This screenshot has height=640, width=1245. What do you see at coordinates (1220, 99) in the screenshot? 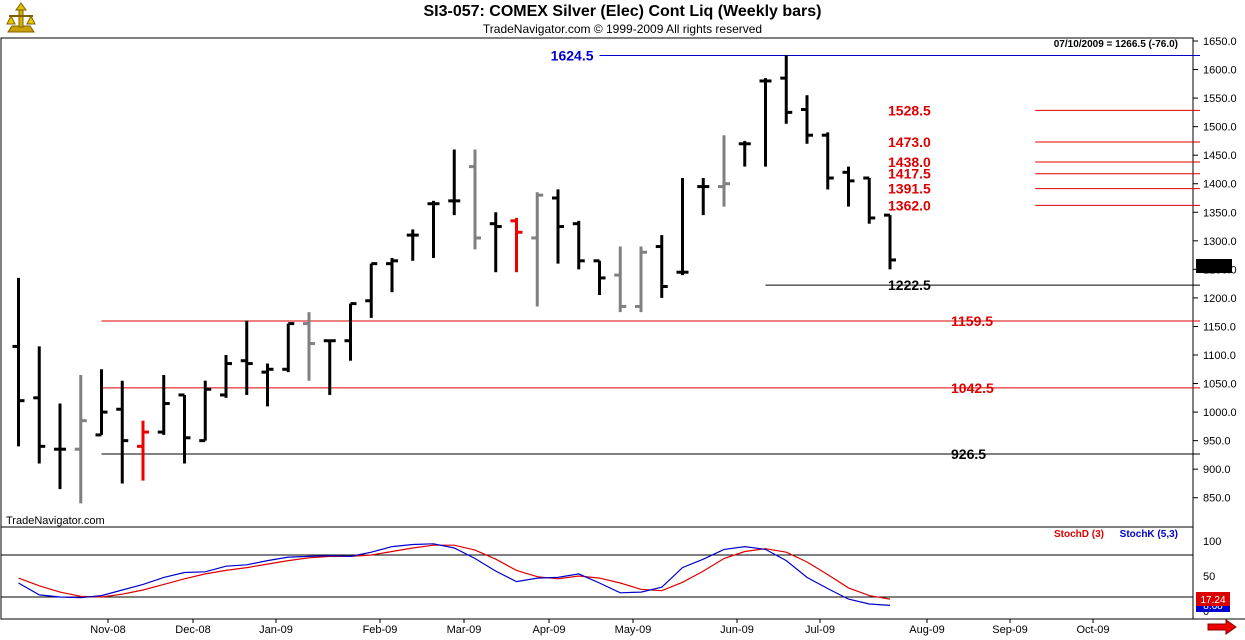
I see `y-tick-label: 1550.0` at bounding box center [1220, 99].